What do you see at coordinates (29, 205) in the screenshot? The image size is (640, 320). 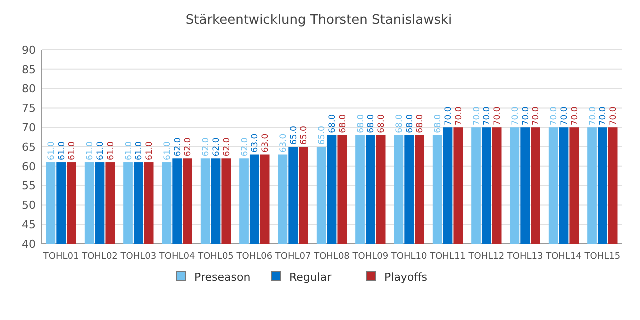 I see `y-tick-label: 50` at bounding box center [29, 205].